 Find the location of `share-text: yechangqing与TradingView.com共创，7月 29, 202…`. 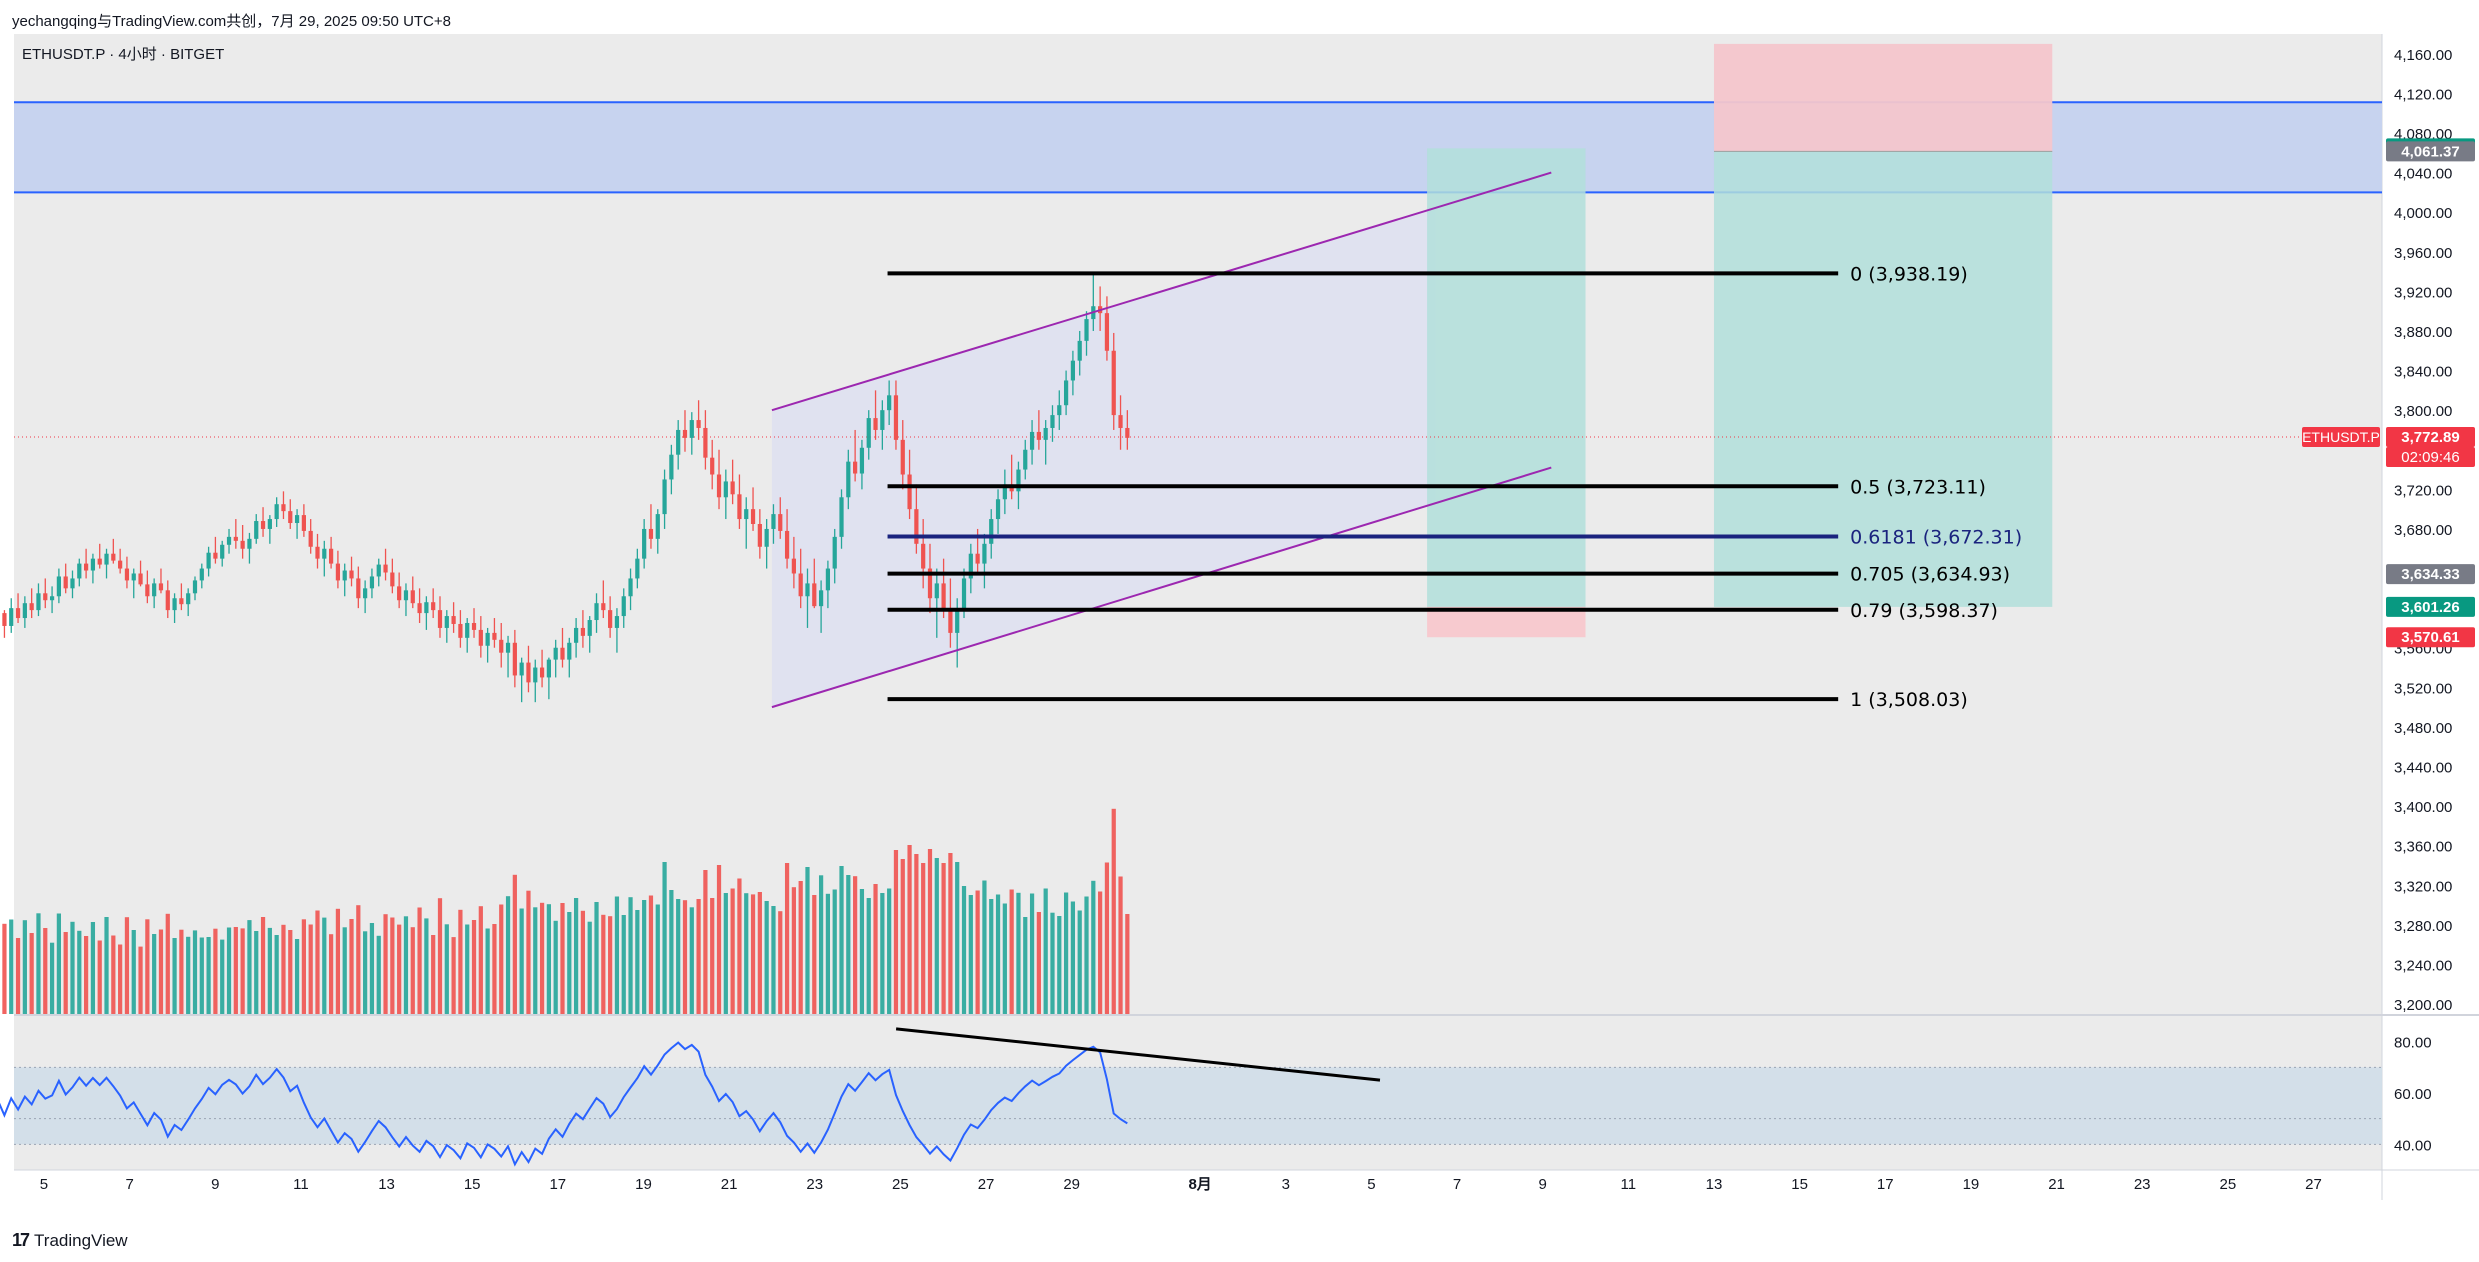

share-text: yechangqing与TradingView.com共创，7月 29, 202… is located at coordinates (231, 21).